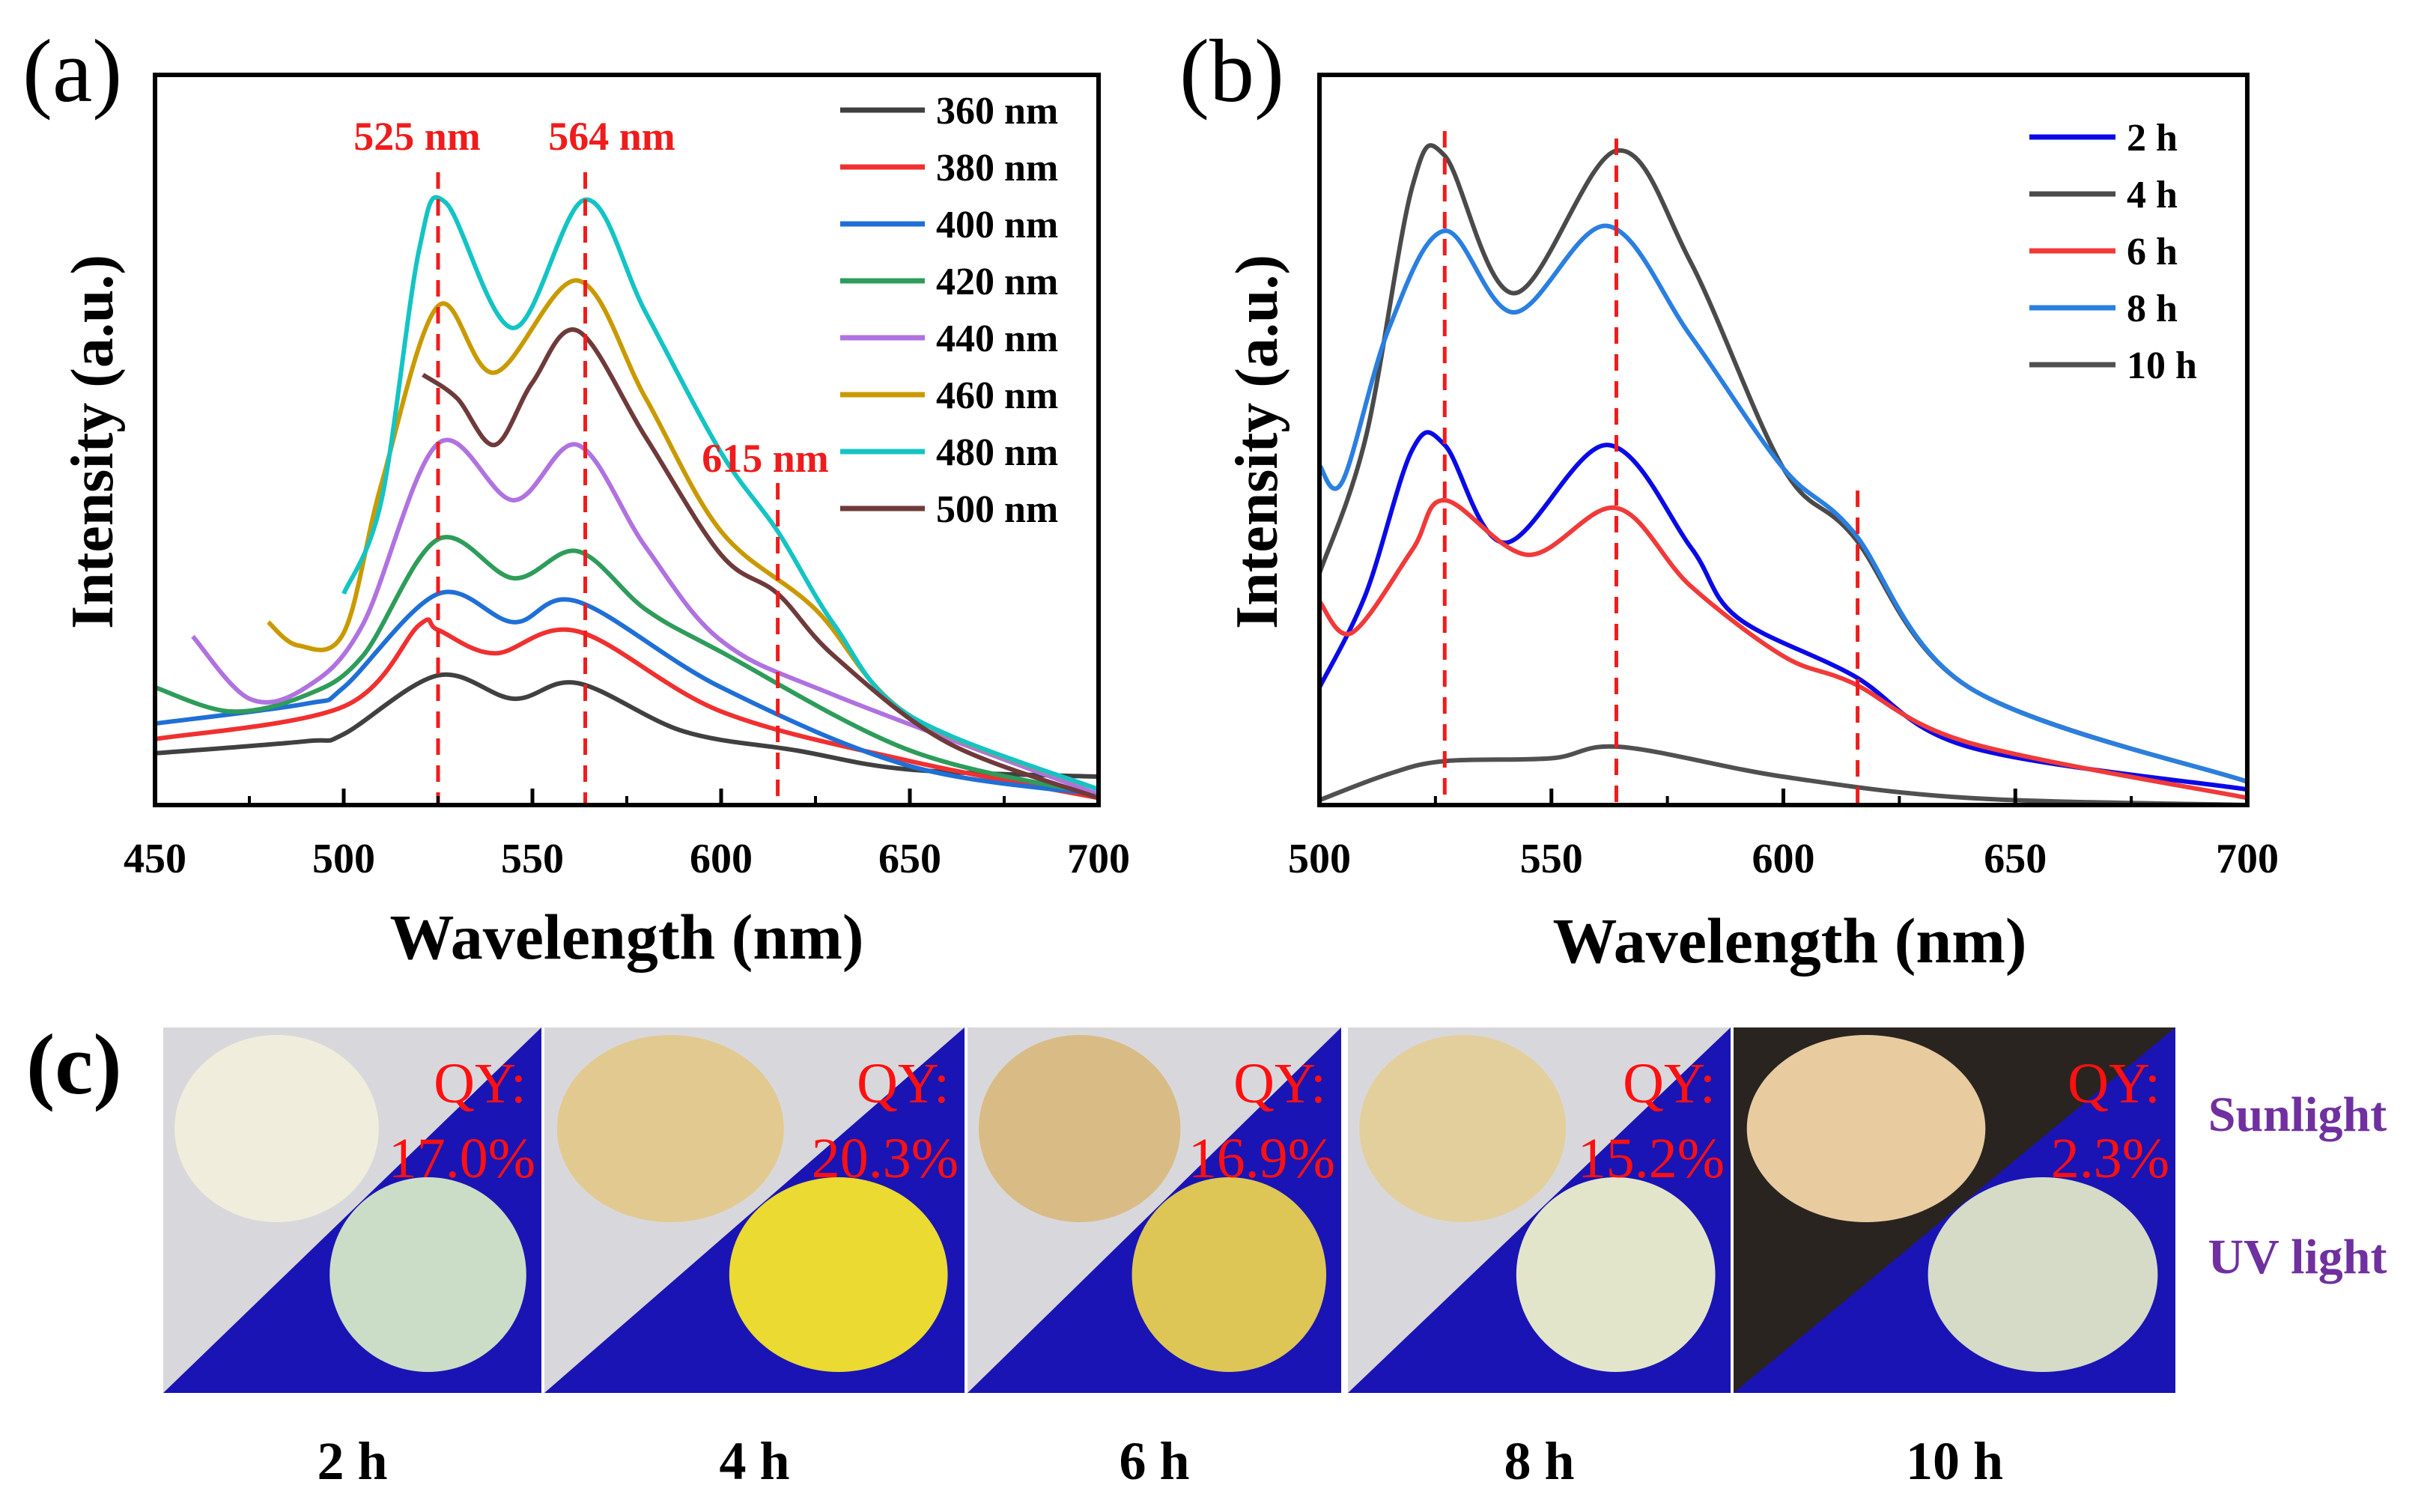 The height and width of the screenshot is (1512, 2427). What do you see at coordinates (1261, 1158) in the screenshot?
I see `qy-value: 16.9%` at bounding box center [1261, 1158].